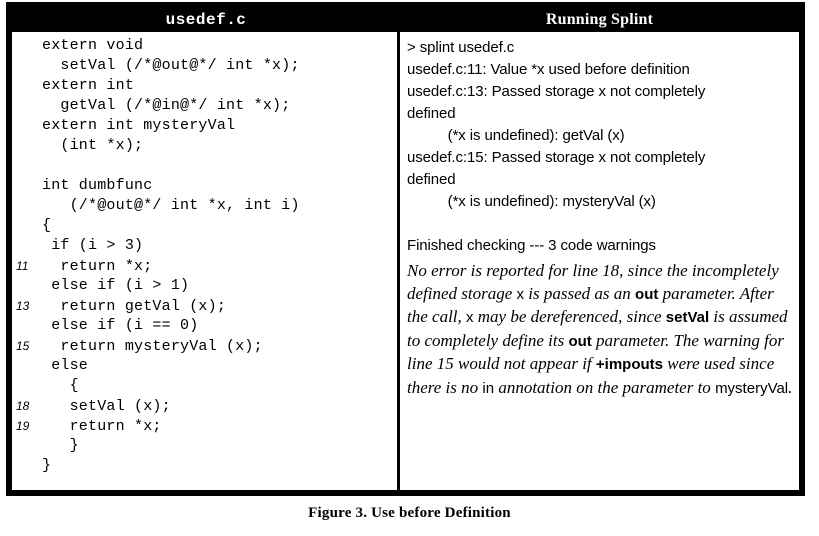  Describe the element at coordinates (204, 146) in the screenshot. I see `code-line: (int *x);` at that location.